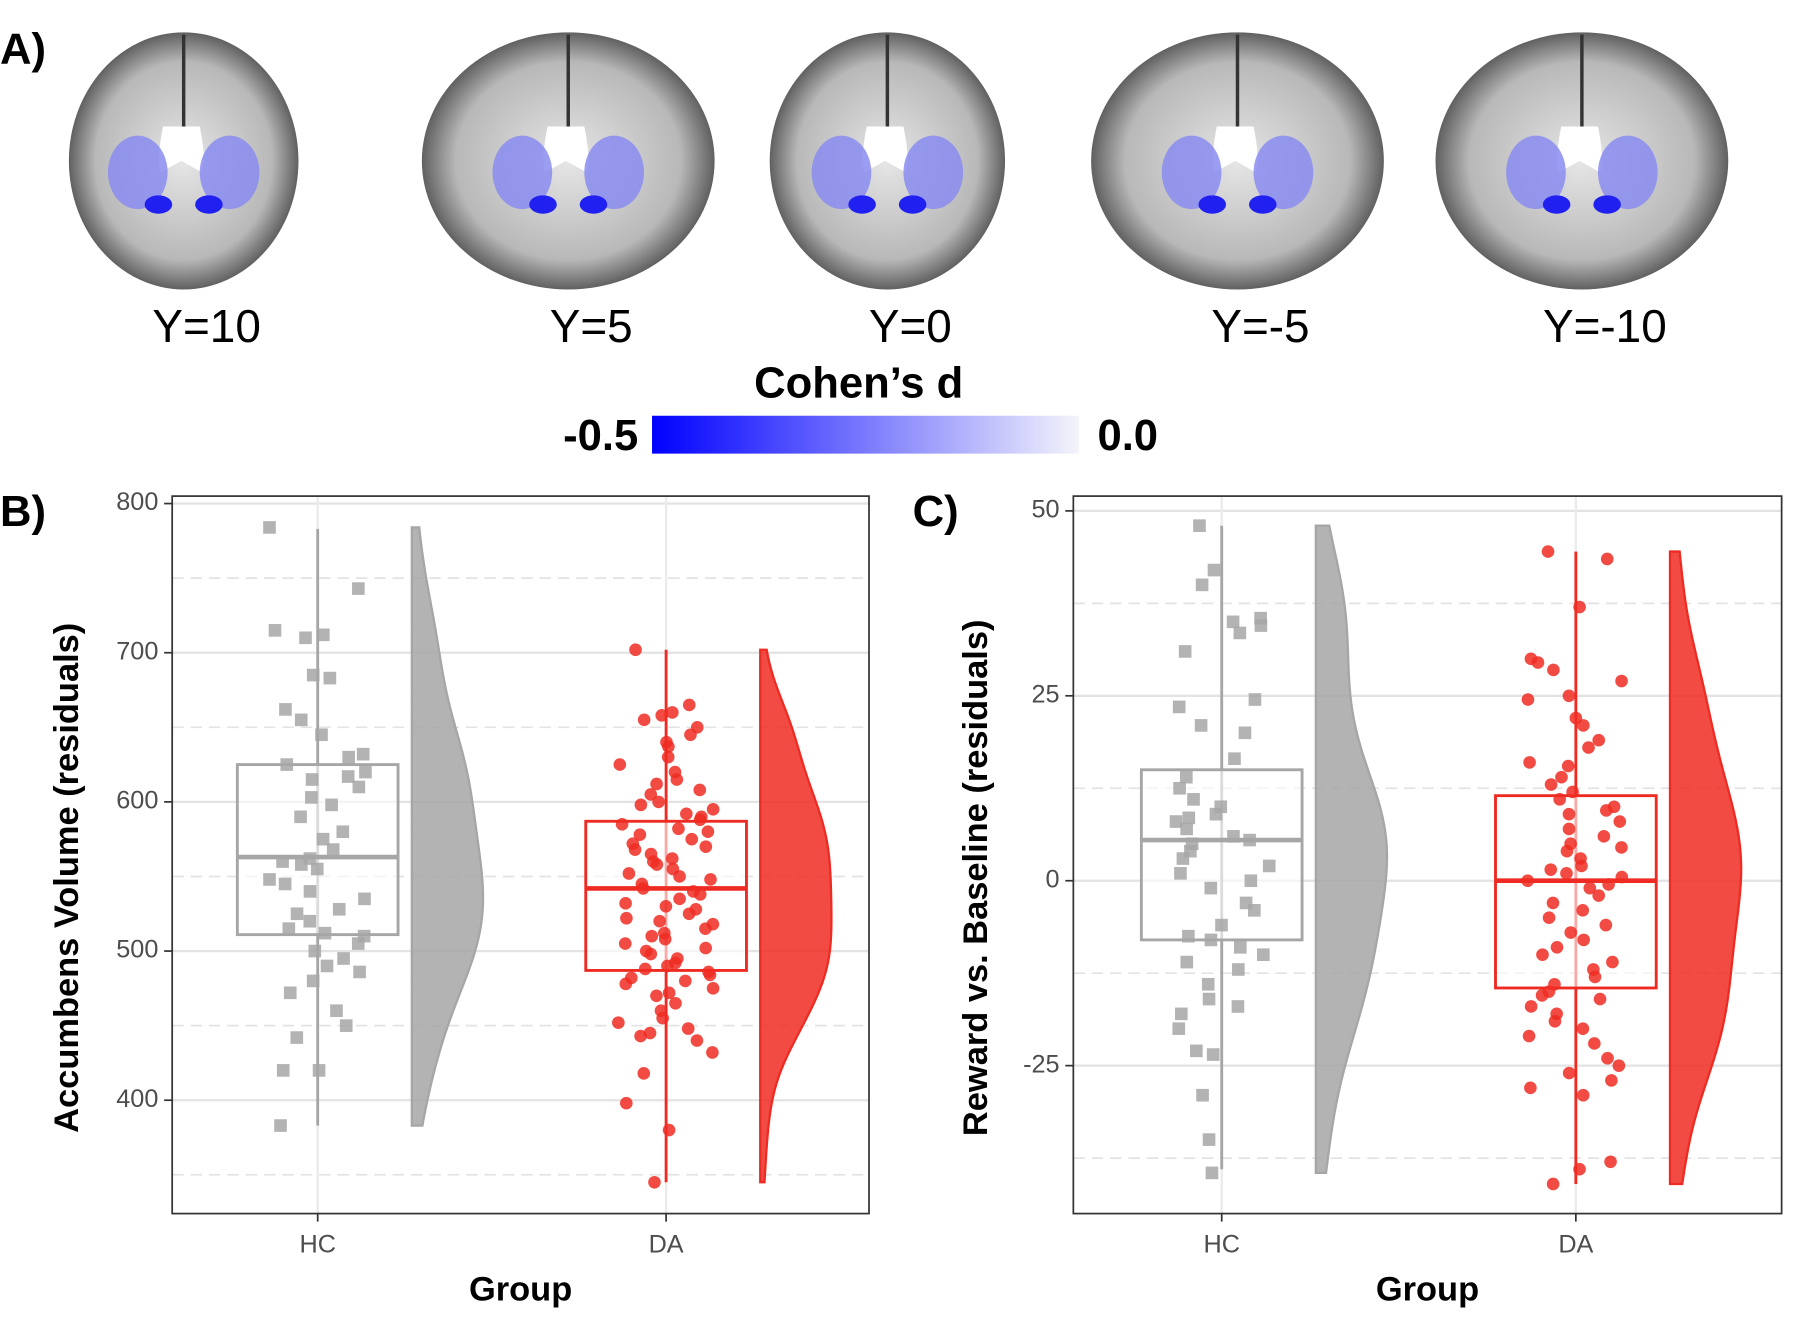 The image size is (1800, 1332). Describe the element at coordinates (67, 878) in the screenshot. I see `y-axis-title: Accumbens Volume (residuals)` at that location.